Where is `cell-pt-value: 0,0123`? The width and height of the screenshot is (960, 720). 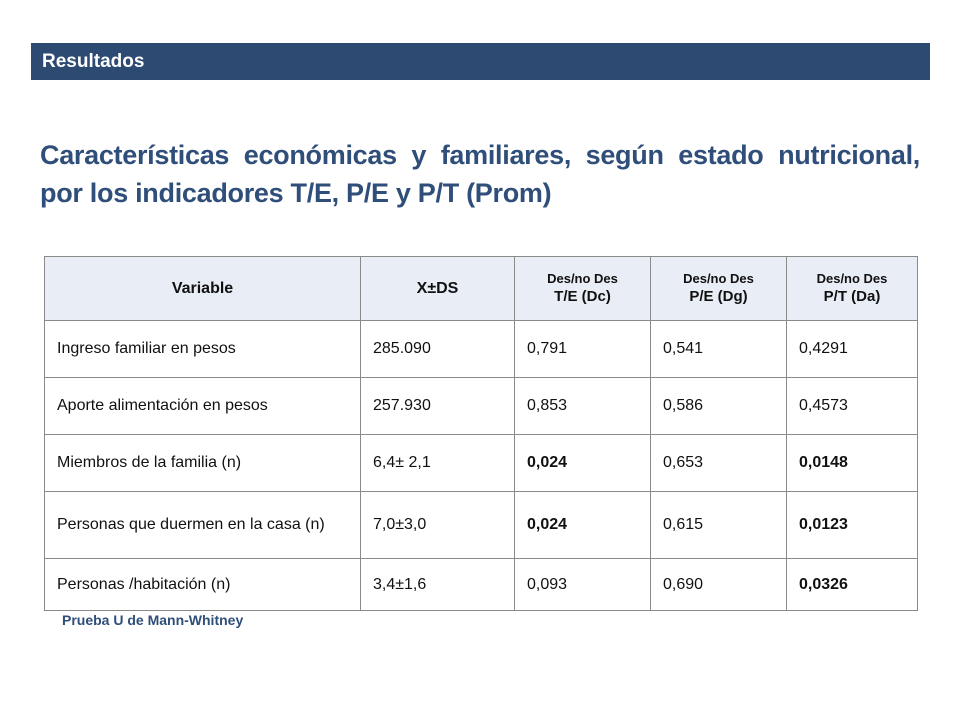 cell-pt-value: 0,0123 is located at coordinates (823, 524).